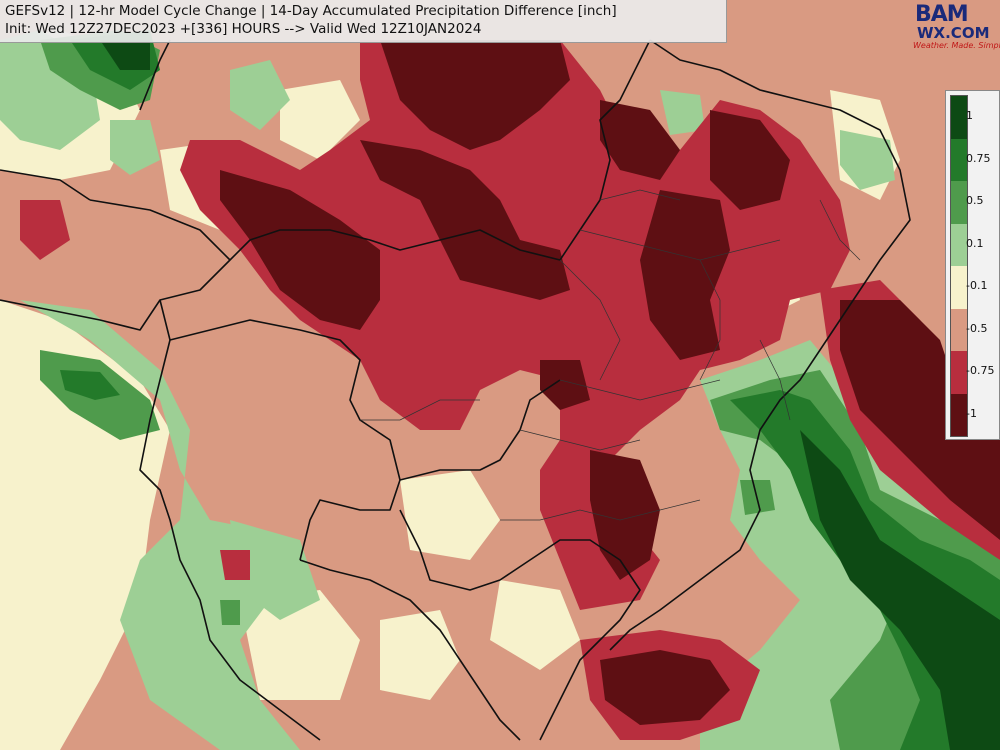  I want to click on legend-label: 0.1, so click(975, 243).